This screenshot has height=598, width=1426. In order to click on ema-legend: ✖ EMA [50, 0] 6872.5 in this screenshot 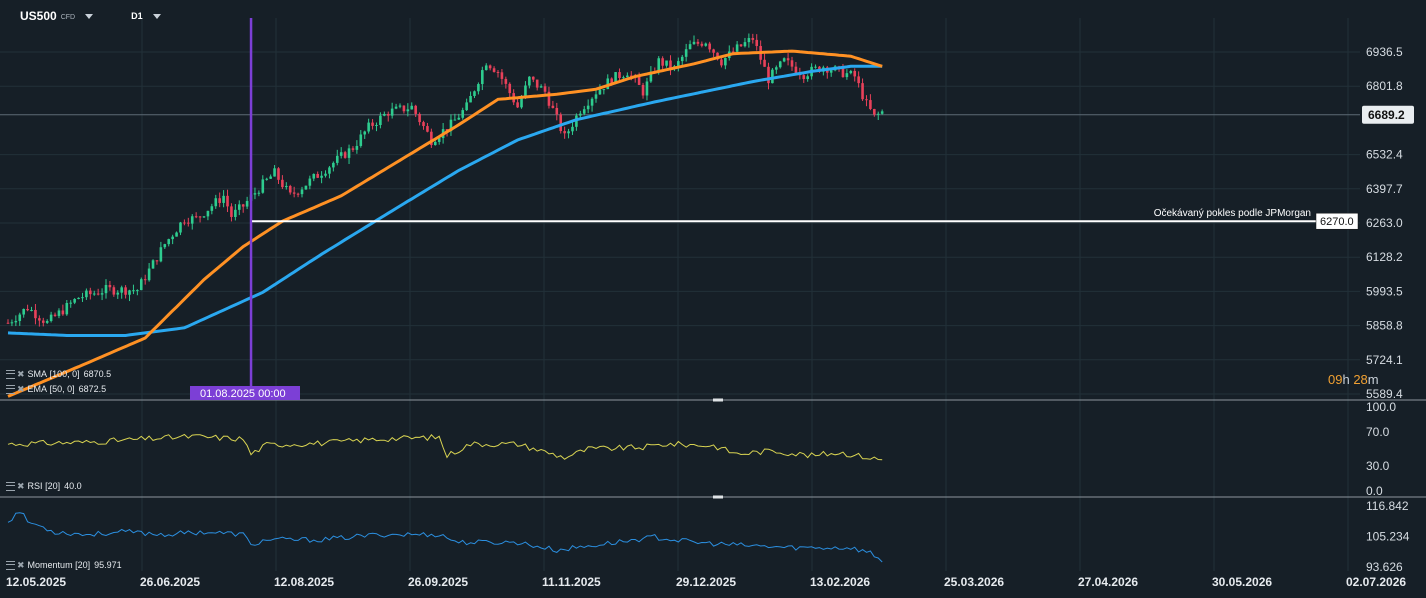, I will do `click(56, 389)`.